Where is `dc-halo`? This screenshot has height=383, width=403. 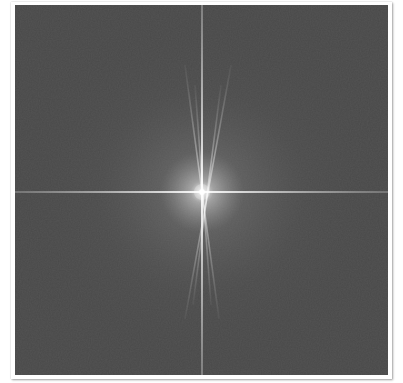 dc-halo is located at coordinates (202, 192).